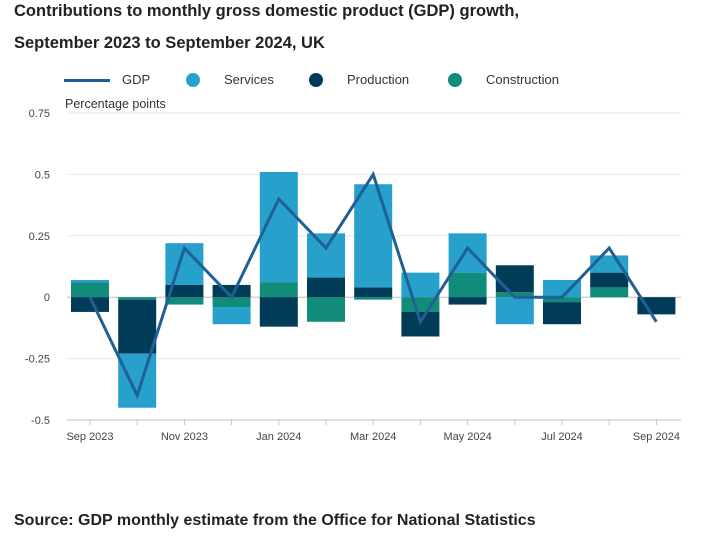 Image resolution: width=717 pixels, height=540 pixels. Describe the element at coordinates (193, 80) in the screenshot. I see `services-dot-swatch` at that location.